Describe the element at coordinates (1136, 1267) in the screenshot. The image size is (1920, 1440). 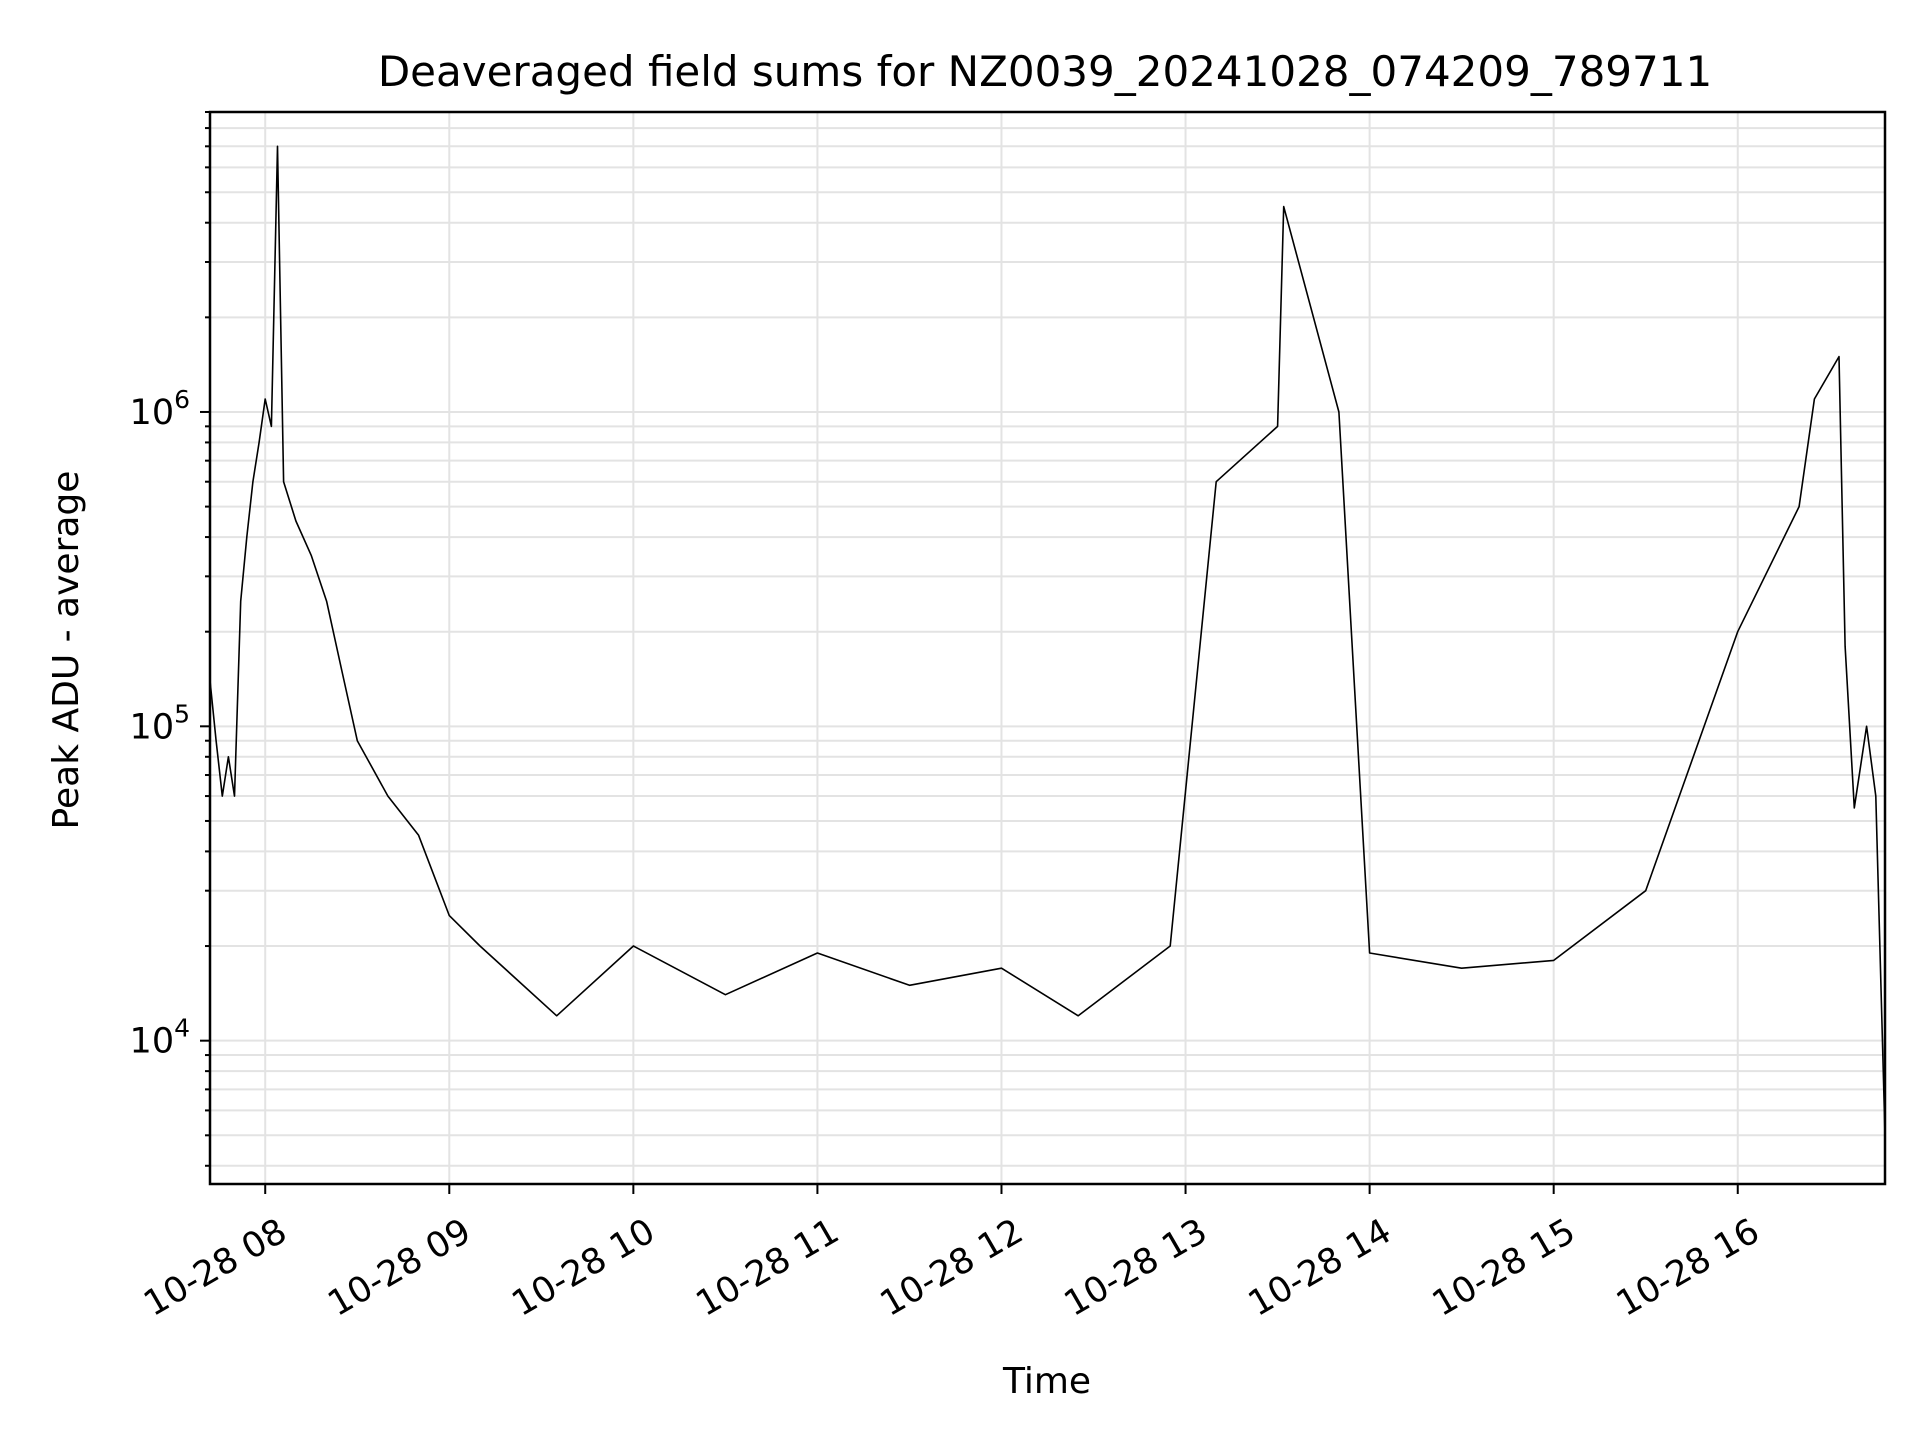
I see `x-tick-label: 10-28 13` at that location.